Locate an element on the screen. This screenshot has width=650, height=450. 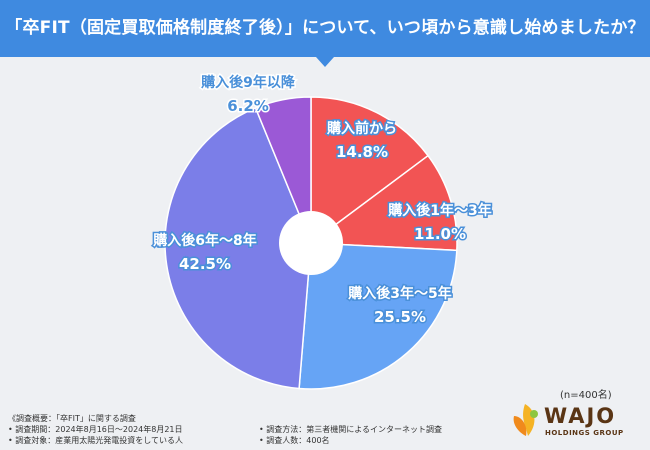
slice-value-label: 14.8% is located at coordinates (362, 152).